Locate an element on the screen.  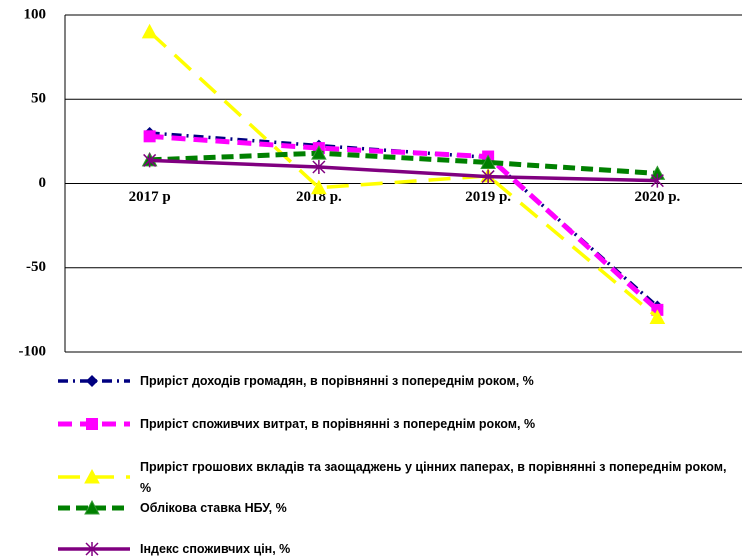
y-tick-label: -50 is located at coordinates (36, 267).